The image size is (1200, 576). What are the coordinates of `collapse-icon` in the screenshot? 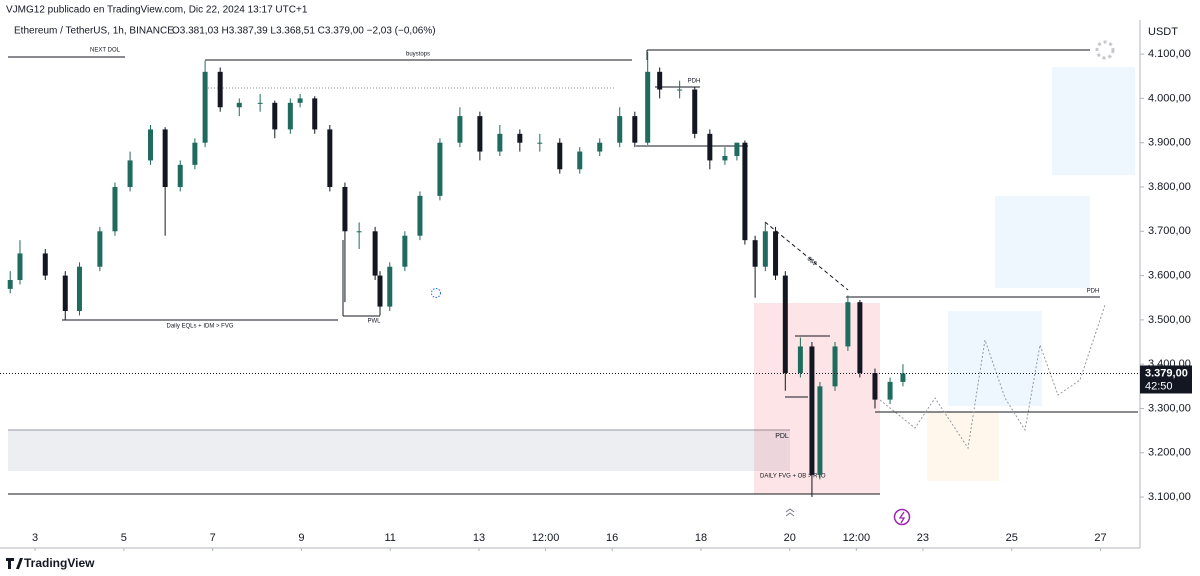 It's located at (790, 512).